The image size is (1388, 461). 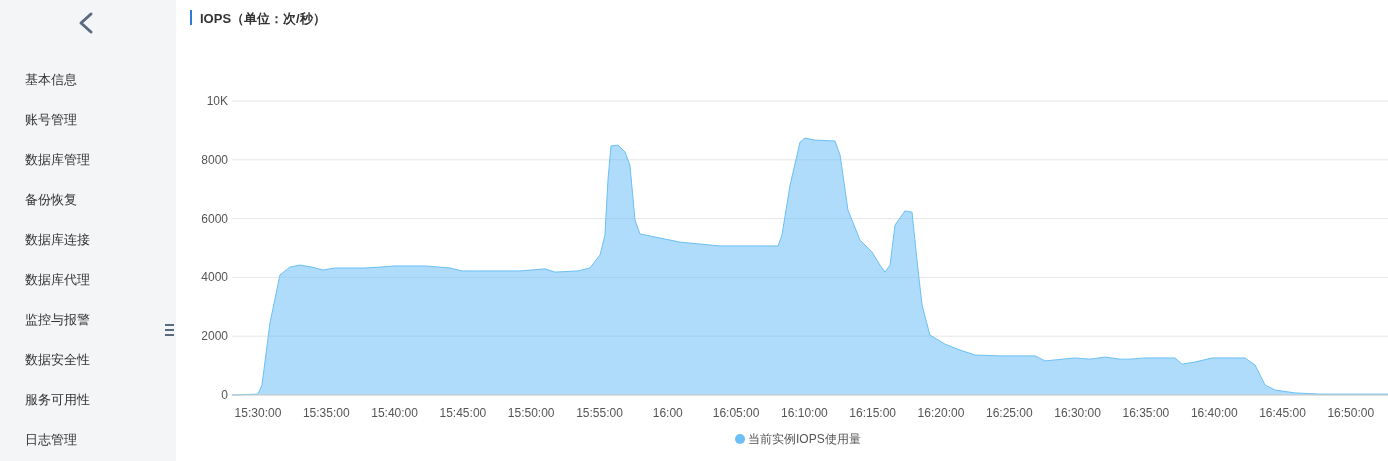 What do you see at coordinates (51, 119) in the screenshot?
I see `text: 账号管理` at bounding box center [51, 119].